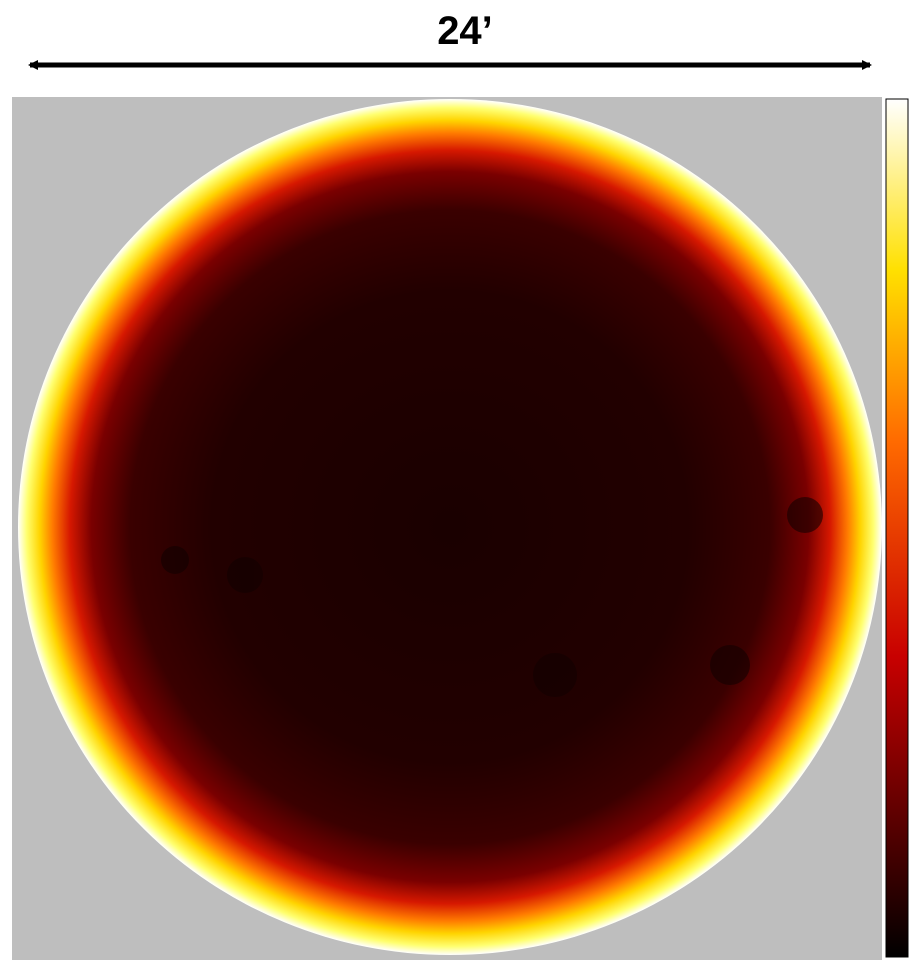 This screenshot has height=960, width=909. Describe the element at coordinates (897, 528) in the screenshot. I see `colorbar` at that location.